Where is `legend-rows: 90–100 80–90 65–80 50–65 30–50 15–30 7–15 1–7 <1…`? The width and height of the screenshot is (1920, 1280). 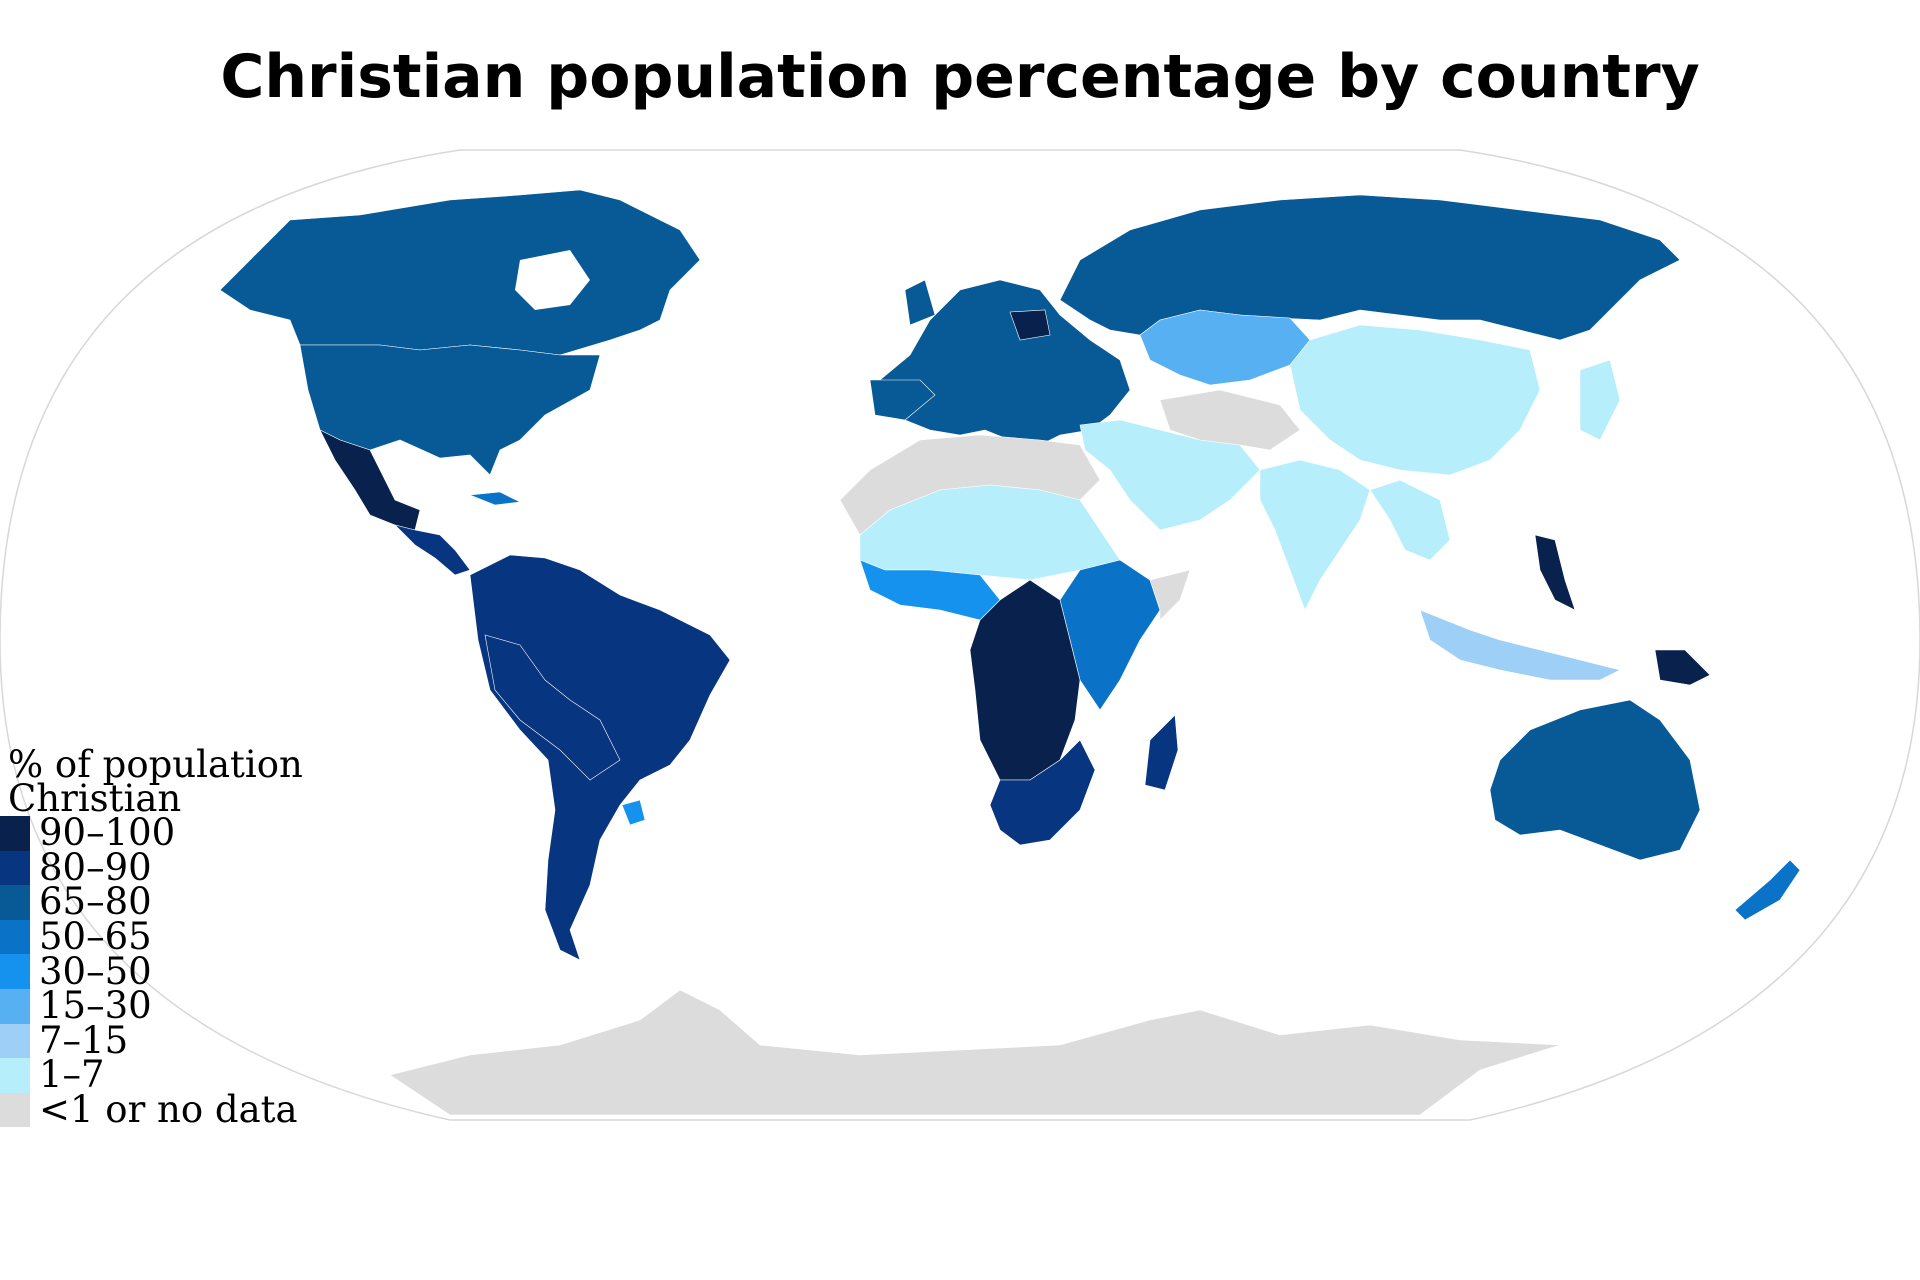
legend-rows: 90–100 80–90 65–80 50–65 30–50 15–30 7–15 1–7 <1… is located at coordinates (169, 971).